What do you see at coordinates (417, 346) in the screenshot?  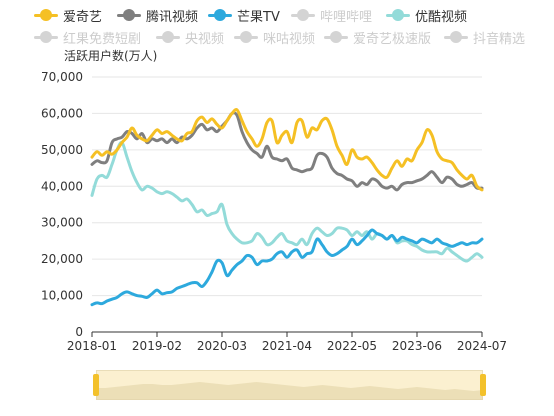 I see `x-tick-label: 2023-06` at bounding box center [417, 346].